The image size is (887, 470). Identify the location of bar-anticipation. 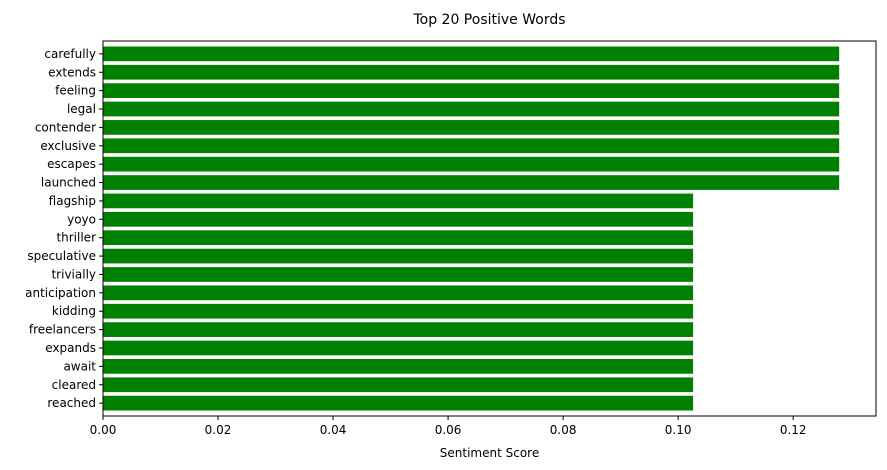
(398, 293).